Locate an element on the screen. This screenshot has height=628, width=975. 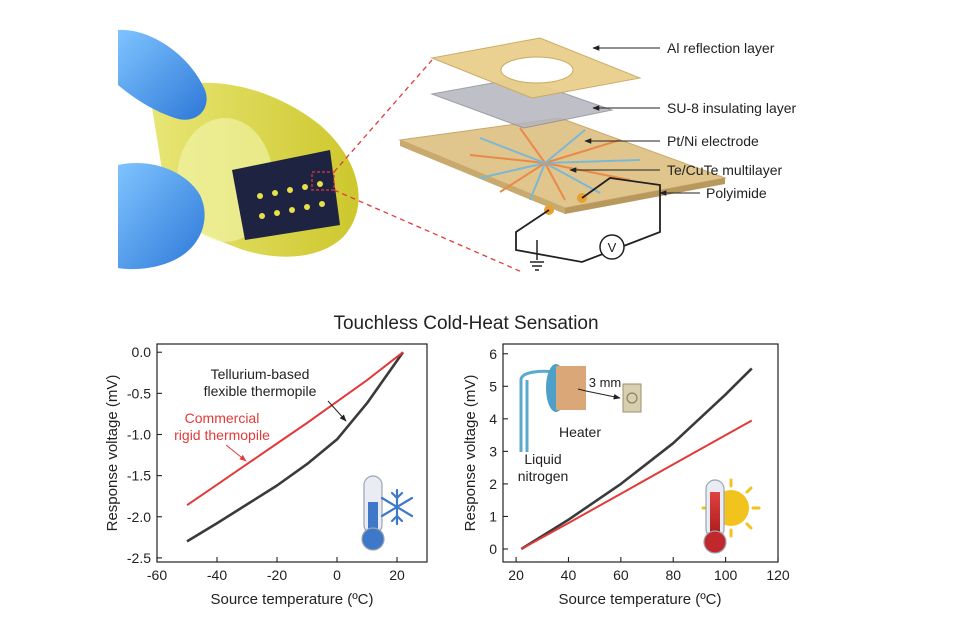
right-series is located at coordinates (636, 459).